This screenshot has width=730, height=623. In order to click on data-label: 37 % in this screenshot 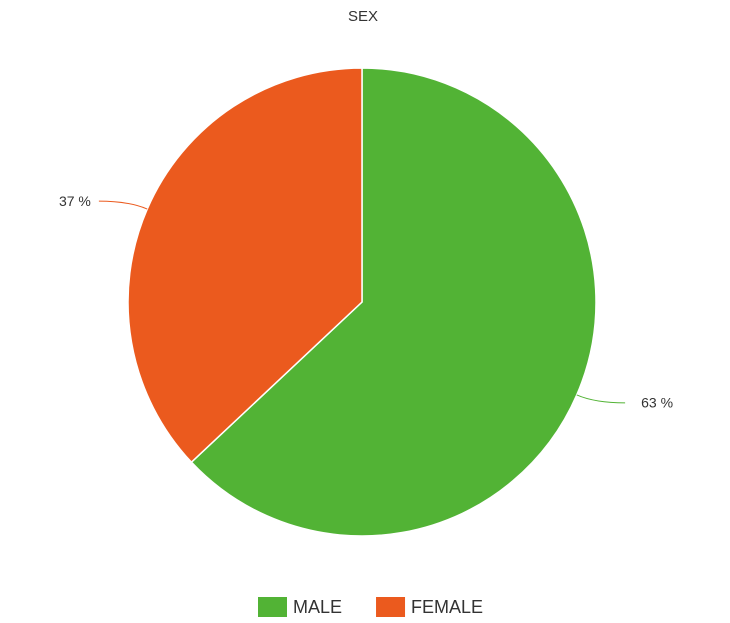, I will do `click(75, 201)`.